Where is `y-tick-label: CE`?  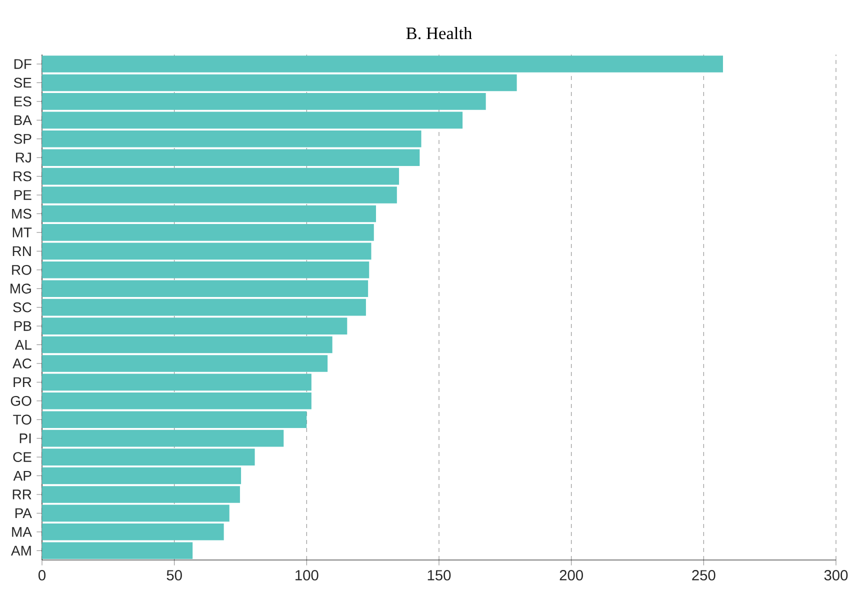 y-tick-label: CE is located at coordinates (22, 457).